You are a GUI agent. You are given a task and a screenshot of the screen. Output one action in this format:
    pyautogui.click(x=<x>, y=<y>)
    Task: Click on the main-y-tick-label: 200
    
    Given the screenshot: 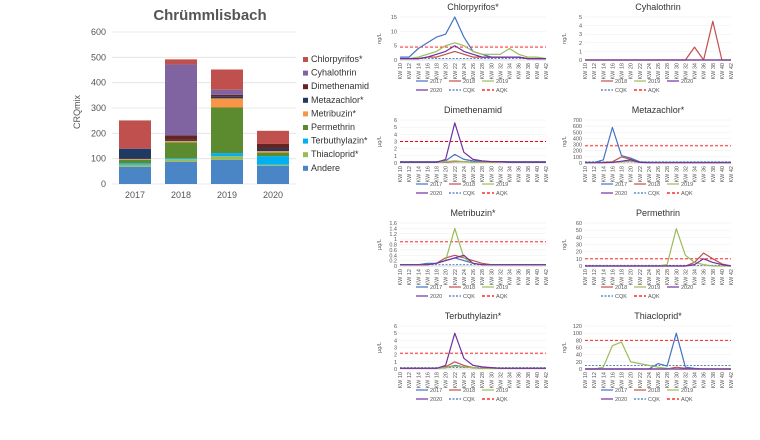 What is the action you would take?
    pyautogui.click(x=98, y=133)
    